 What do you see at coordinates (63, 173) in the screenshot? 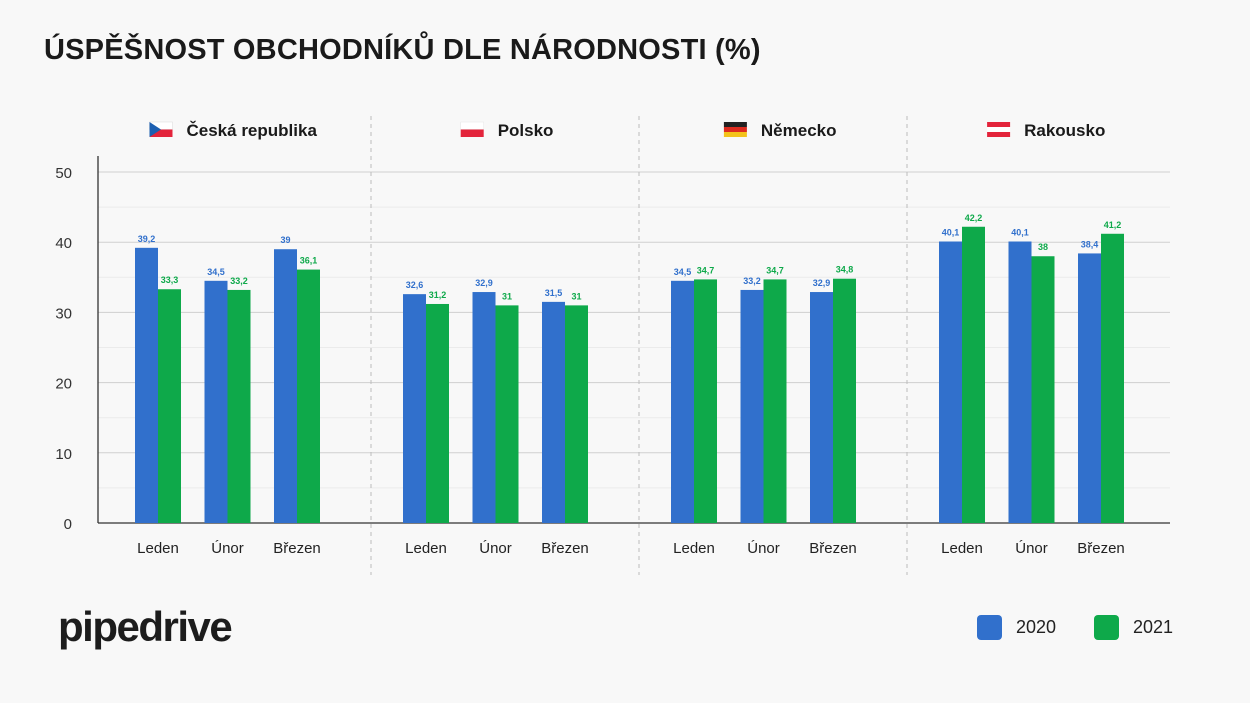
I see `y-tick-label: 50` at bounding box center [63, 173].